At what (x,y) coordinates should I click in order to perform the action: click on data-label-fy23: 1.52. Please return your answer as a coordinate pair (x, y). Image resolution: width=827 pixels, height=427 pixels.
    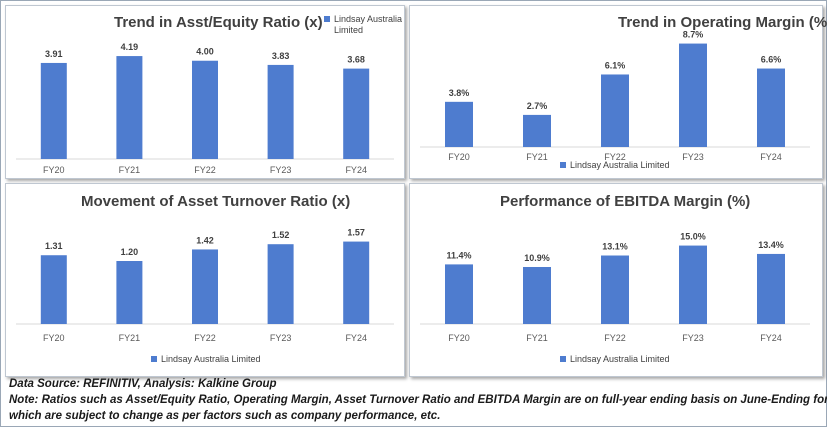
    Looking at the image, I should click on (281, 235).